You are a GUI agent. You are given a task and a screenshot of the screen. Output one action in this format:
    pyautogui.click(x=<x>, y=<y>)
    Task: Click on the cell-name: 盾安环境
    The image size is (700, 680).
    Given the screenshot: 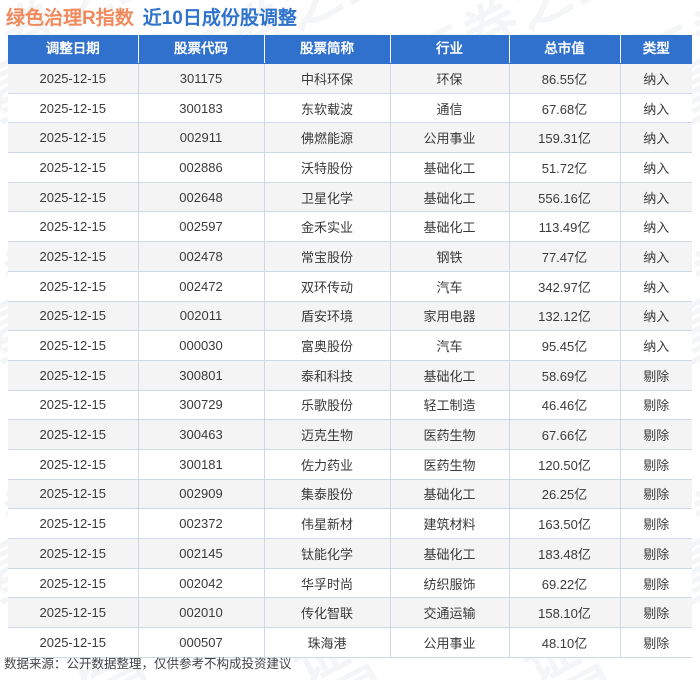 What is the action you would take?
    pyautogui.click(x=327, y=316)
    